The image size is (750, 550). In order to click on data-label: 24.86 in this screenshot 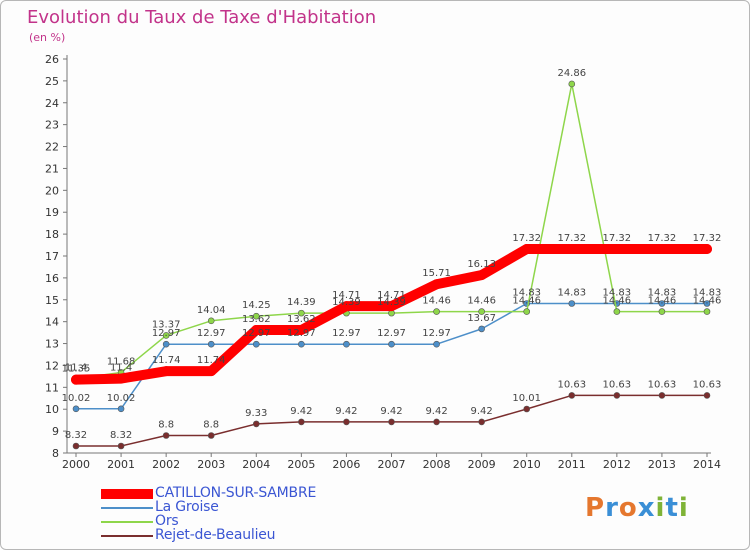, I will do `click(571, 73)`.